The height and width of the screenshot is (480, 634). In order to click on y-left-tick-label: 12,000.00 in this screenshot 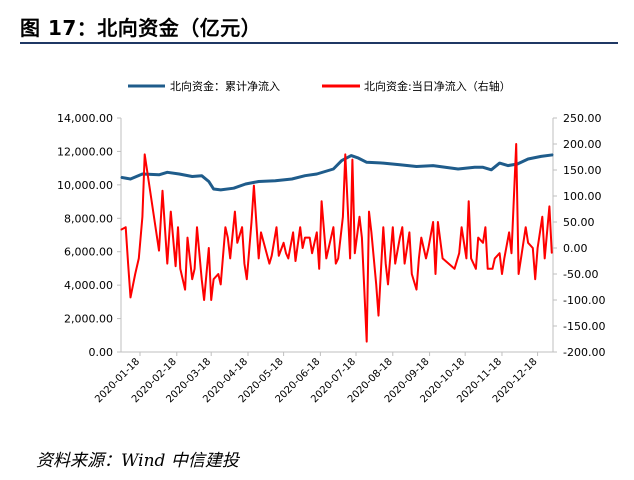, I will do `click(85, 151)`.